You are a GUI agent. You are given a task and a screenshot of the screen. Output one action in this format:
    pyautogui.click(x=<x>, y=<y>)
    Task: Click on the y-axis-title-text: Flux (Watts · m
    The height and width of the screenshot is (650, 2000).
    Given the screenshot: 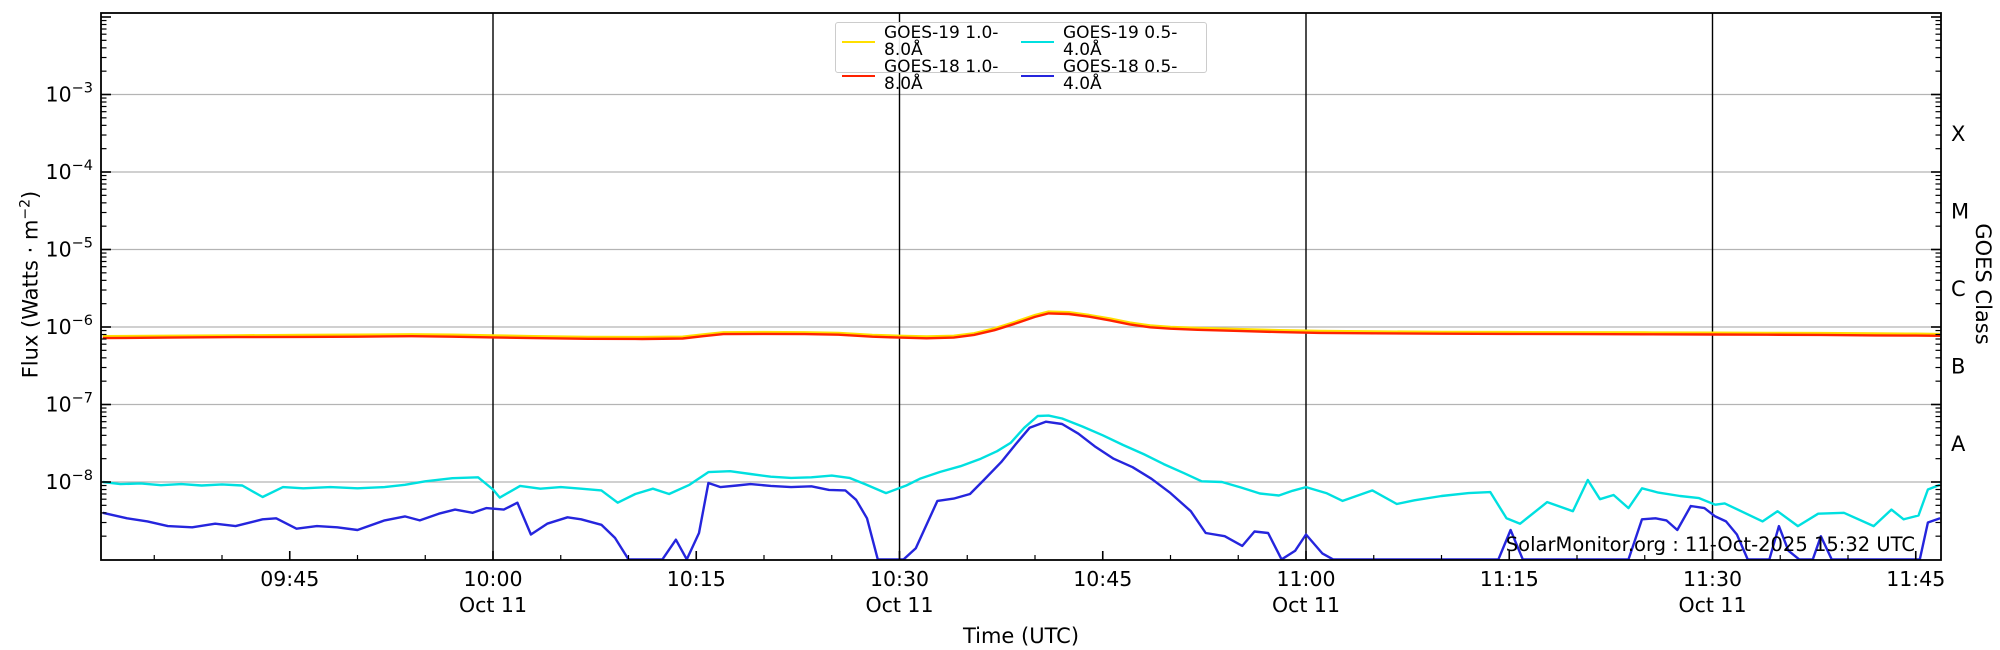 What is the action you would take?
    pyautogui.click(x=30, y=299)
    